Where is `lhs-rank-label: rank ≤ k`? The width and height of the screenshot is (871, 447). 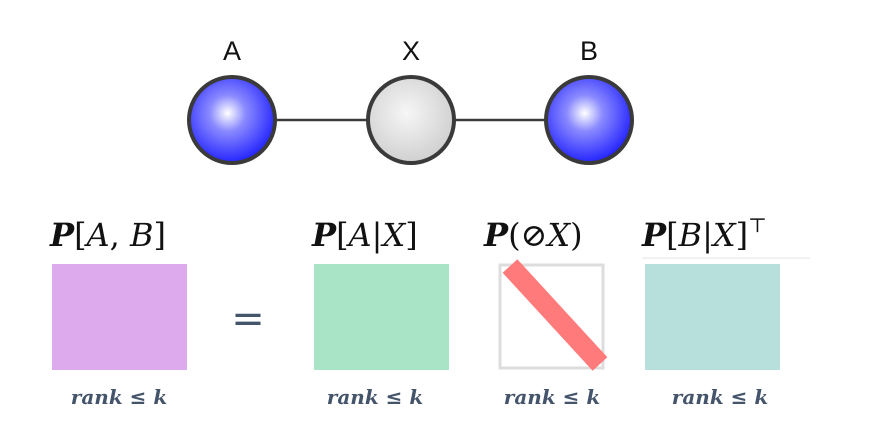
lhs-rank-label: rank ≤ k is located at coordinates (119, 397).